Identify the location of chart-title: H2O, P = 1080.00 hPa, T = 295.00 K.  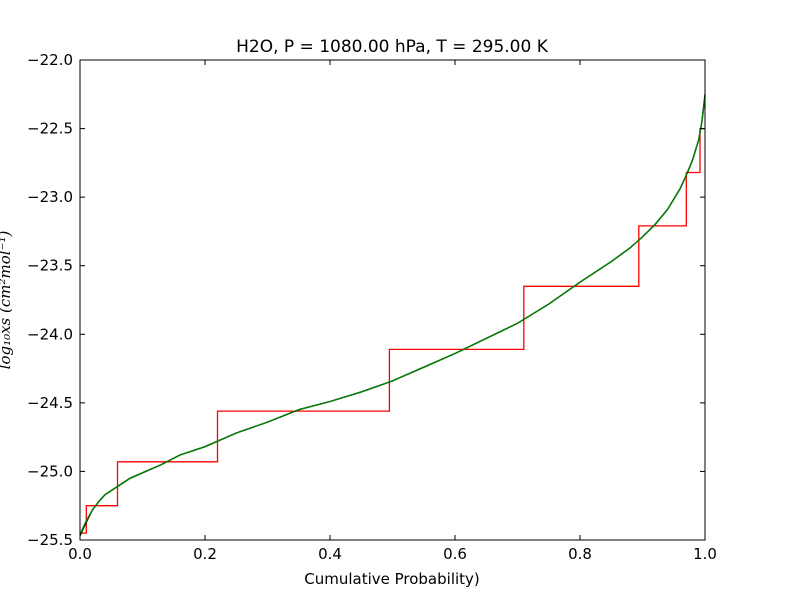
(392, 47).